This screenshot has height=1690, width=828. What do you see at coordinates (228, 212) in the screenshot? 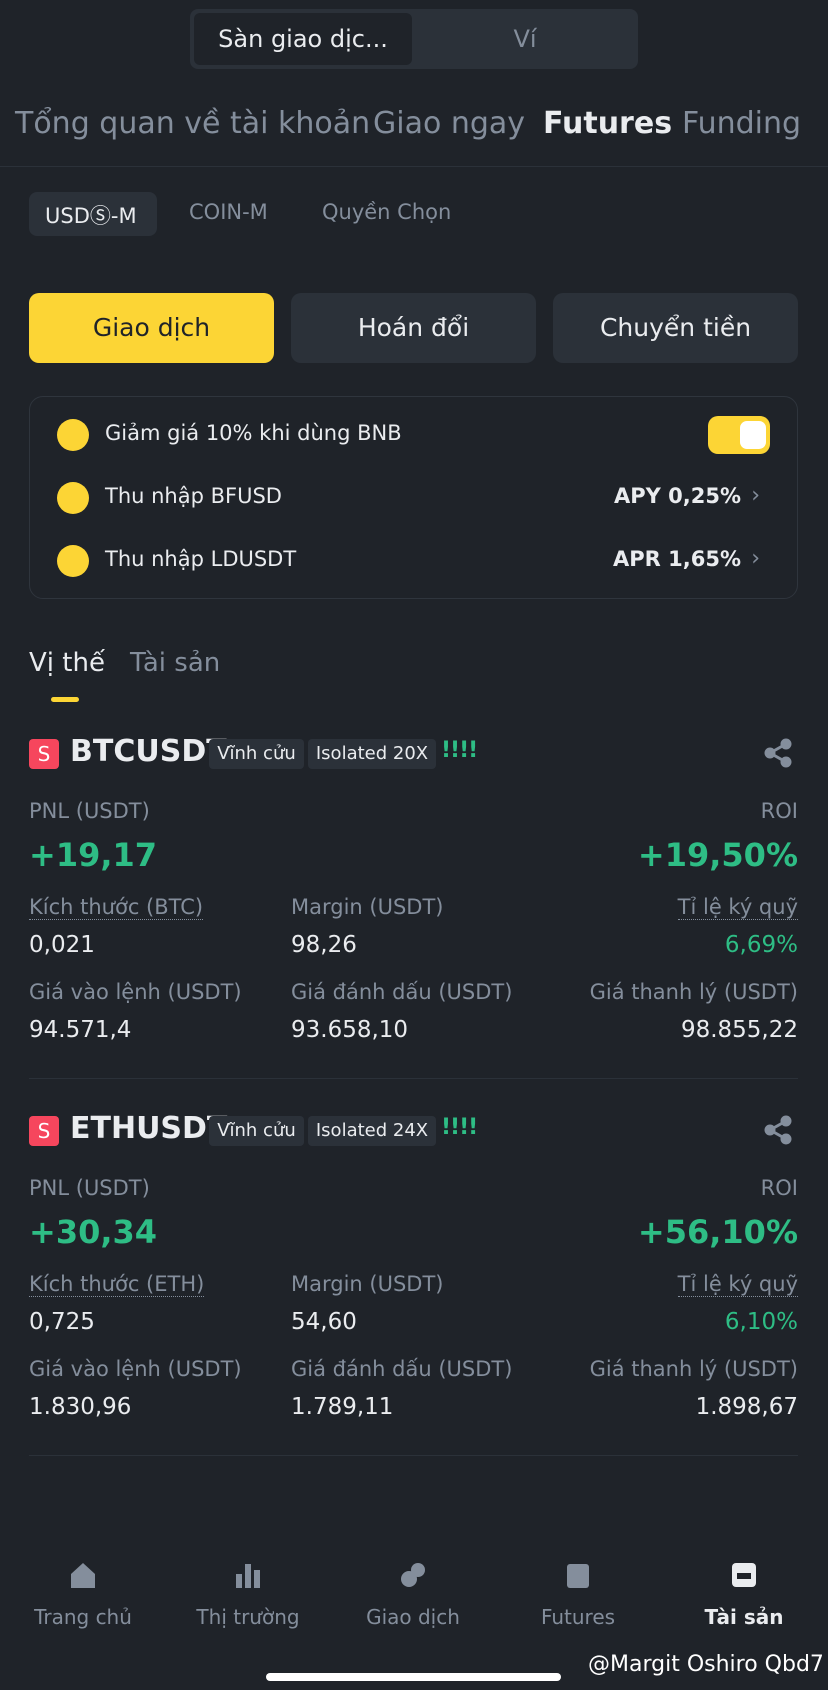
I see `subtab: COIN-M` at bounding box center [228, 212].